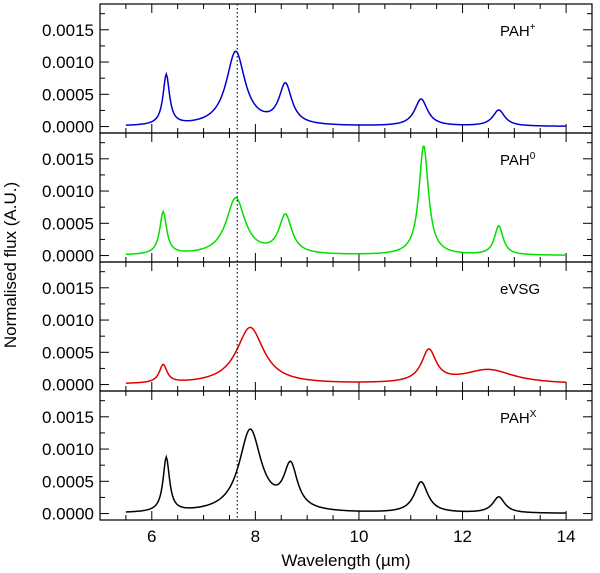  What do you see at coordinates (10, 265) in the screenshot?
I see `y-axis-label: Normalised flux (A.U.)` at bounding box center [10, 265].